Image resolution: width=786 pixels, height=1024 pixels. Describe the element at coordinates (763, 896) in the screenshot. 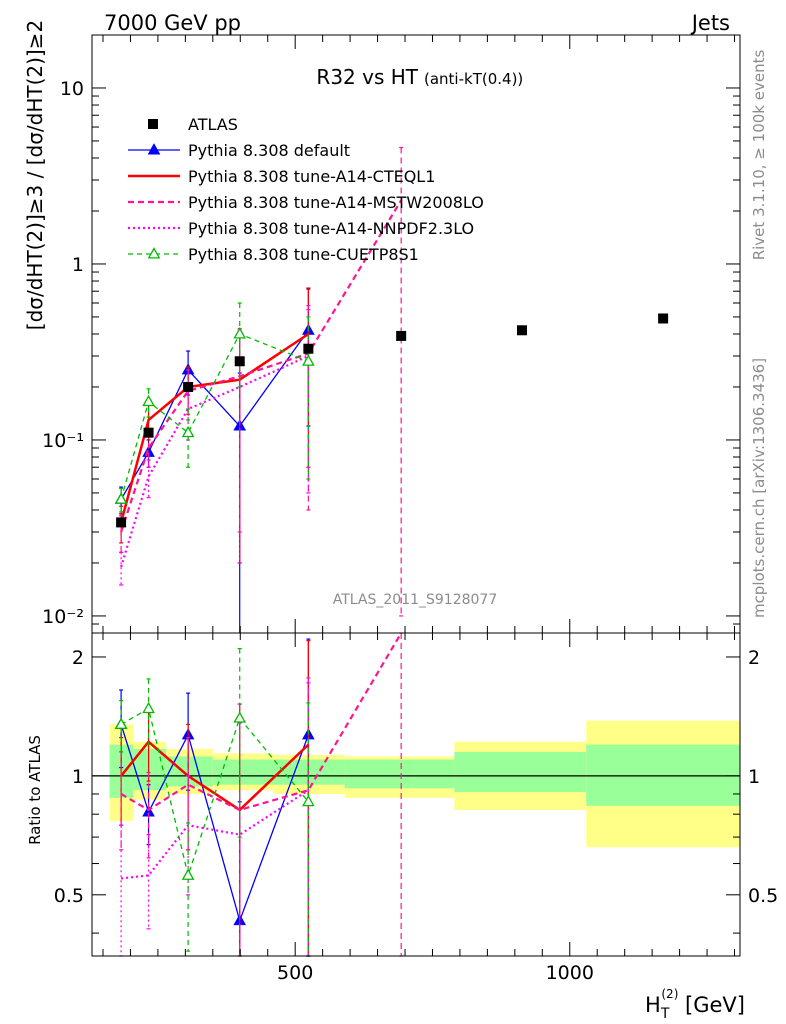

I see `y-tick-label-ratio-right: 0.5` at that location.